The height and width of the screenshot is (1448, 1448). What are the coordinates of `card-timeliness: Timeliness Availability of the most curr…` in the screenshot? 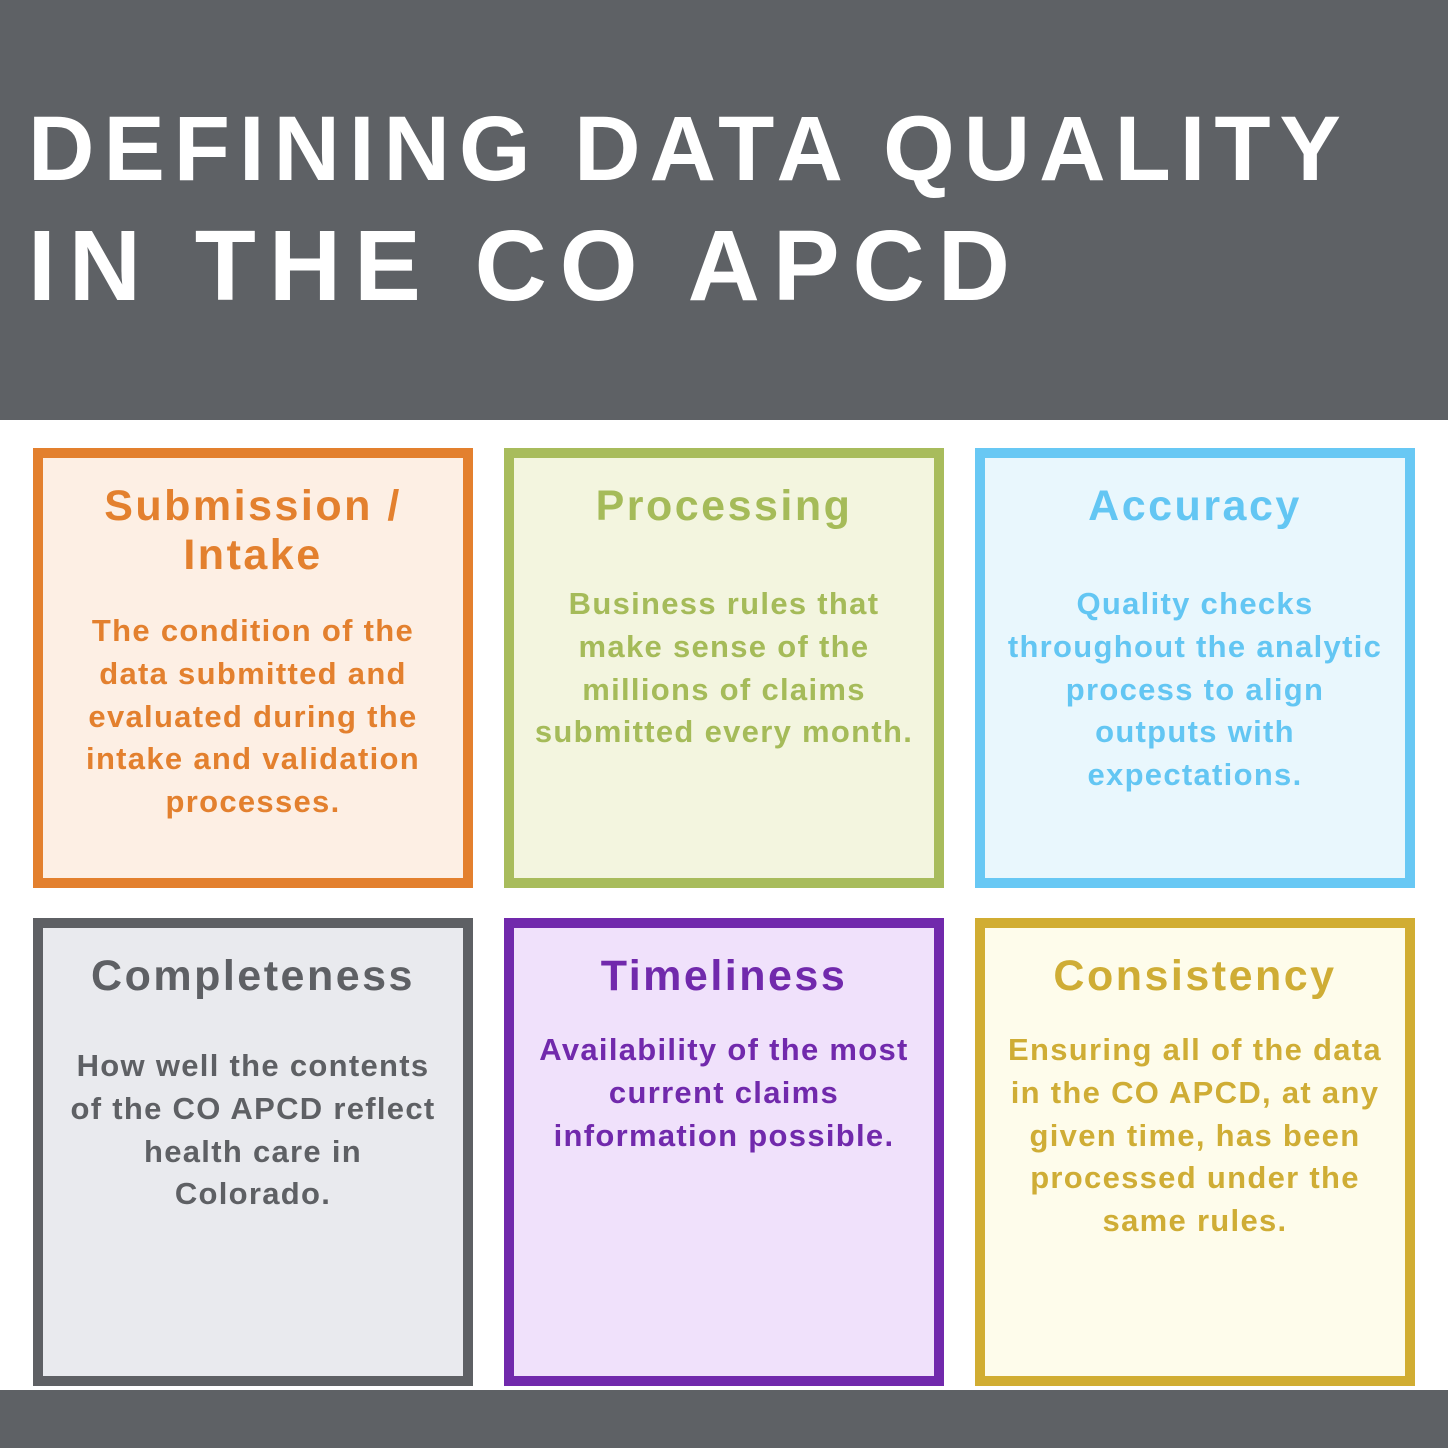 It's located at (724, 1152).